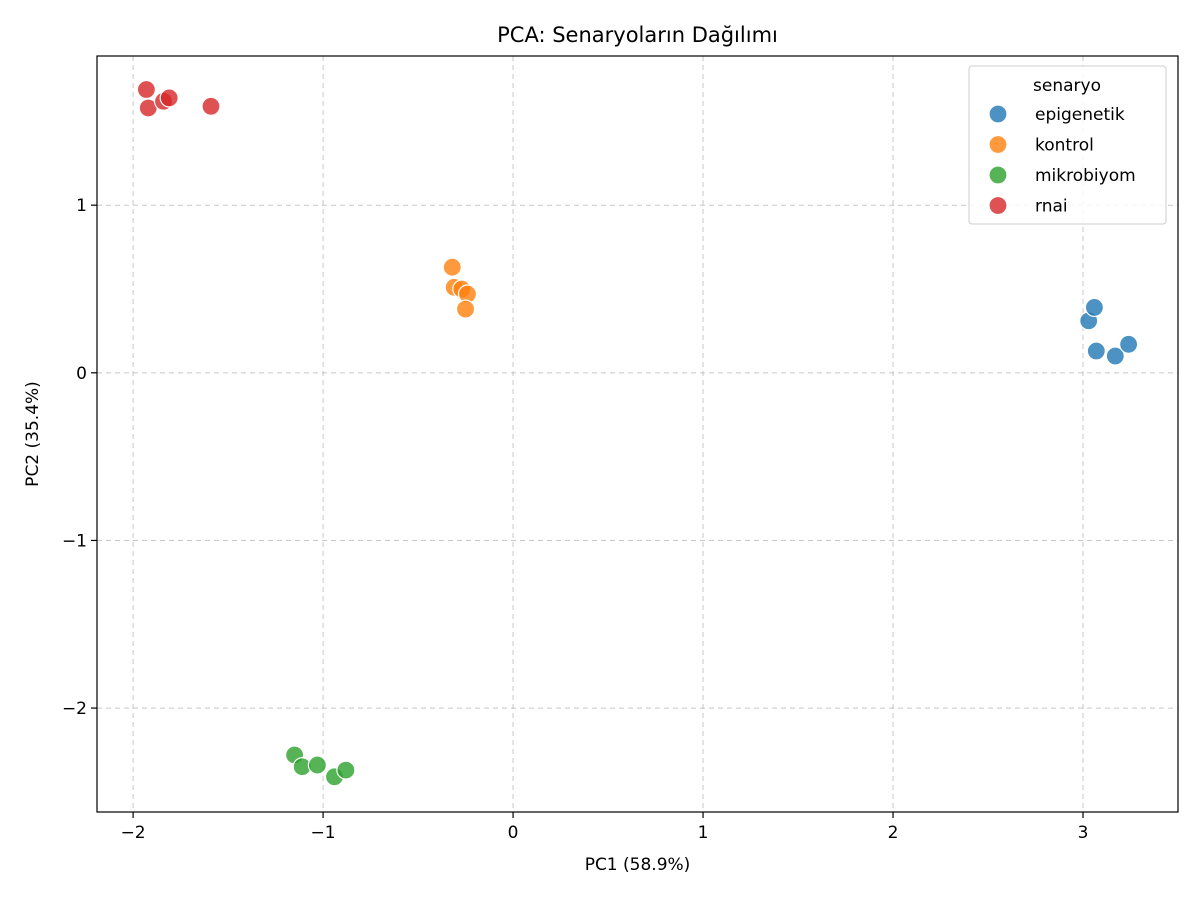 The height and width of the screenshot is (900, 1200). I want to click on x-axis-label: PC1 (58.9%), so click(638, 865).